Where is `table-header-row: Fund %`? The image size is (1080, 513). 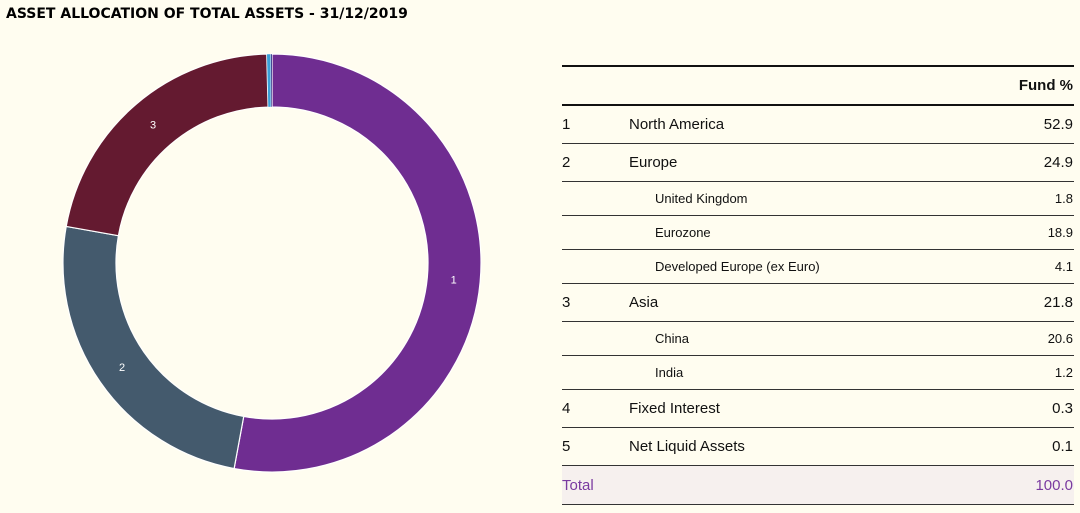 table-header-row: Fund % is located at coordinates (818, 85).